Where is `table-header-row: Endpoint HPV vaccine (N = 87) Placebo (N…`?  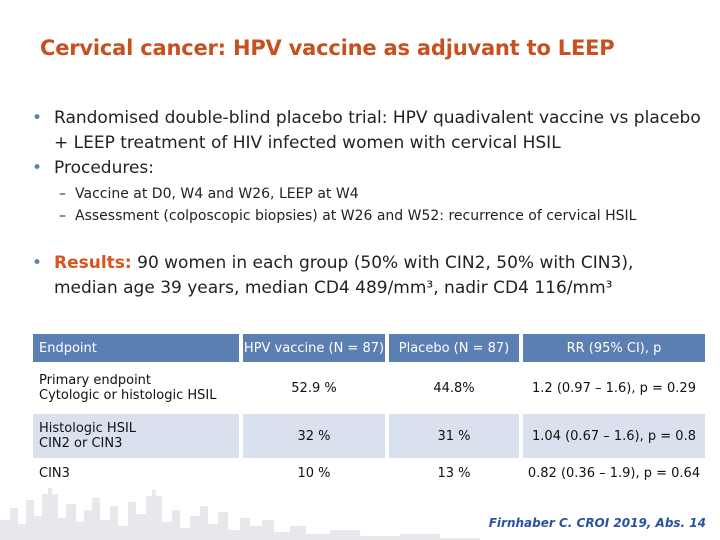
table-header-row: Endpoint HPV vaccine (N = 87) Placebo (N… is located at coordinates (369, 348).